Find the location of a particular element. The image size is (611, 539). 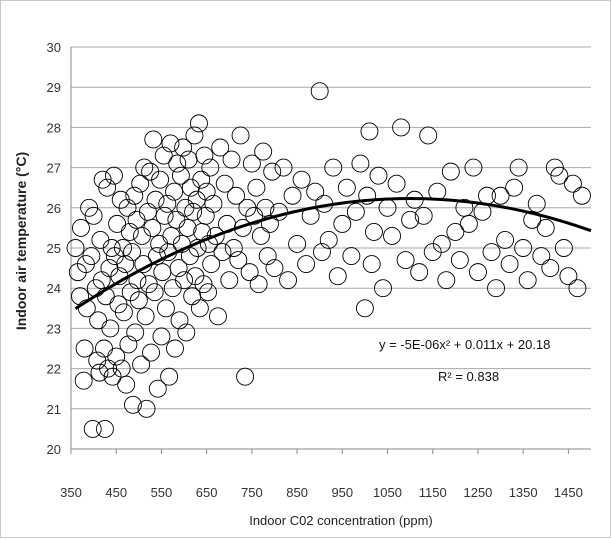

y-tick-label-29: 29 is located at coordinates (54, 87).